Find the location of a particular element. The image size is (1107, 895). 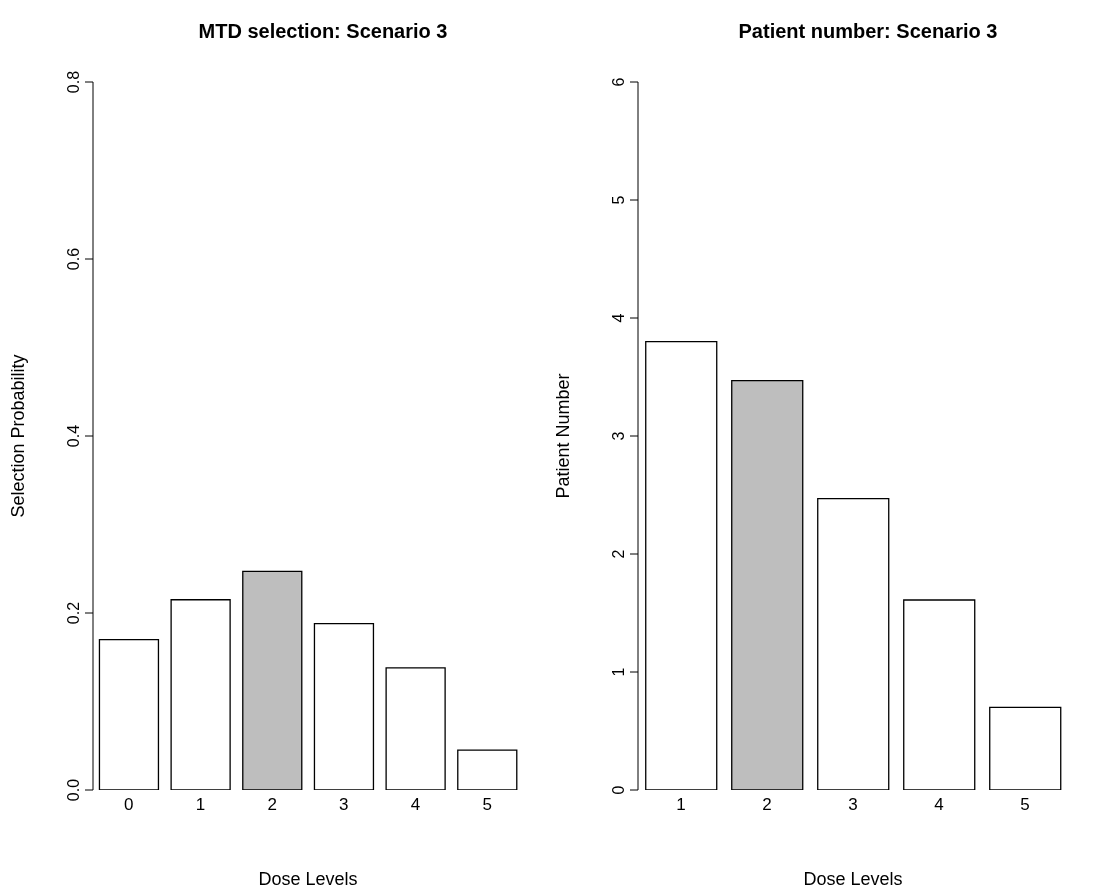

y-axis-title: Patient Number is located at coordinates (563, 436).